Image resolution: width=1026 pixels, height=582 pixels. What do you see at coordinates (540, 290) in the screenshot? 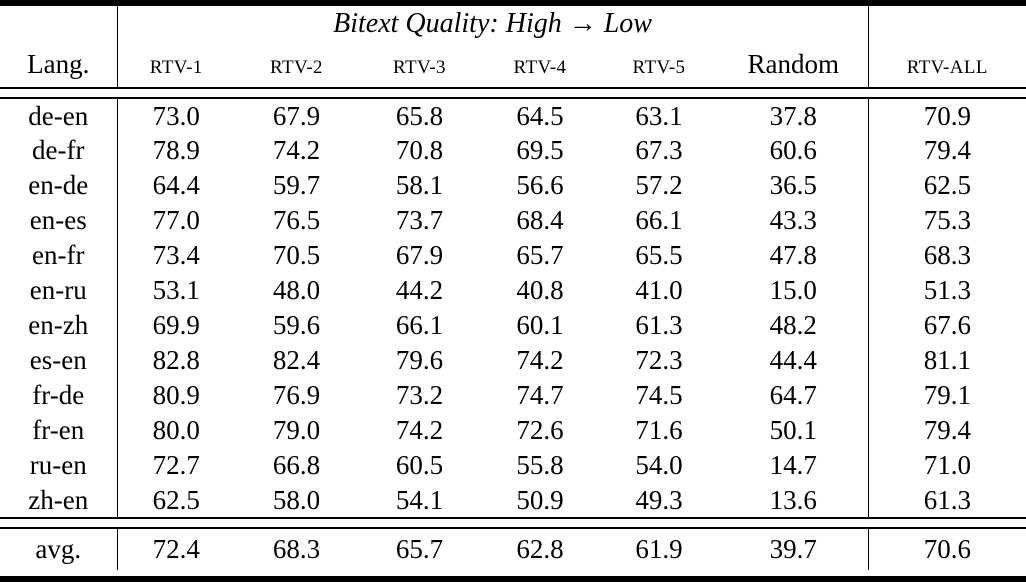
I see `cell-en-ru-rtv-4: 40.8` at bounding box center [540, 290].